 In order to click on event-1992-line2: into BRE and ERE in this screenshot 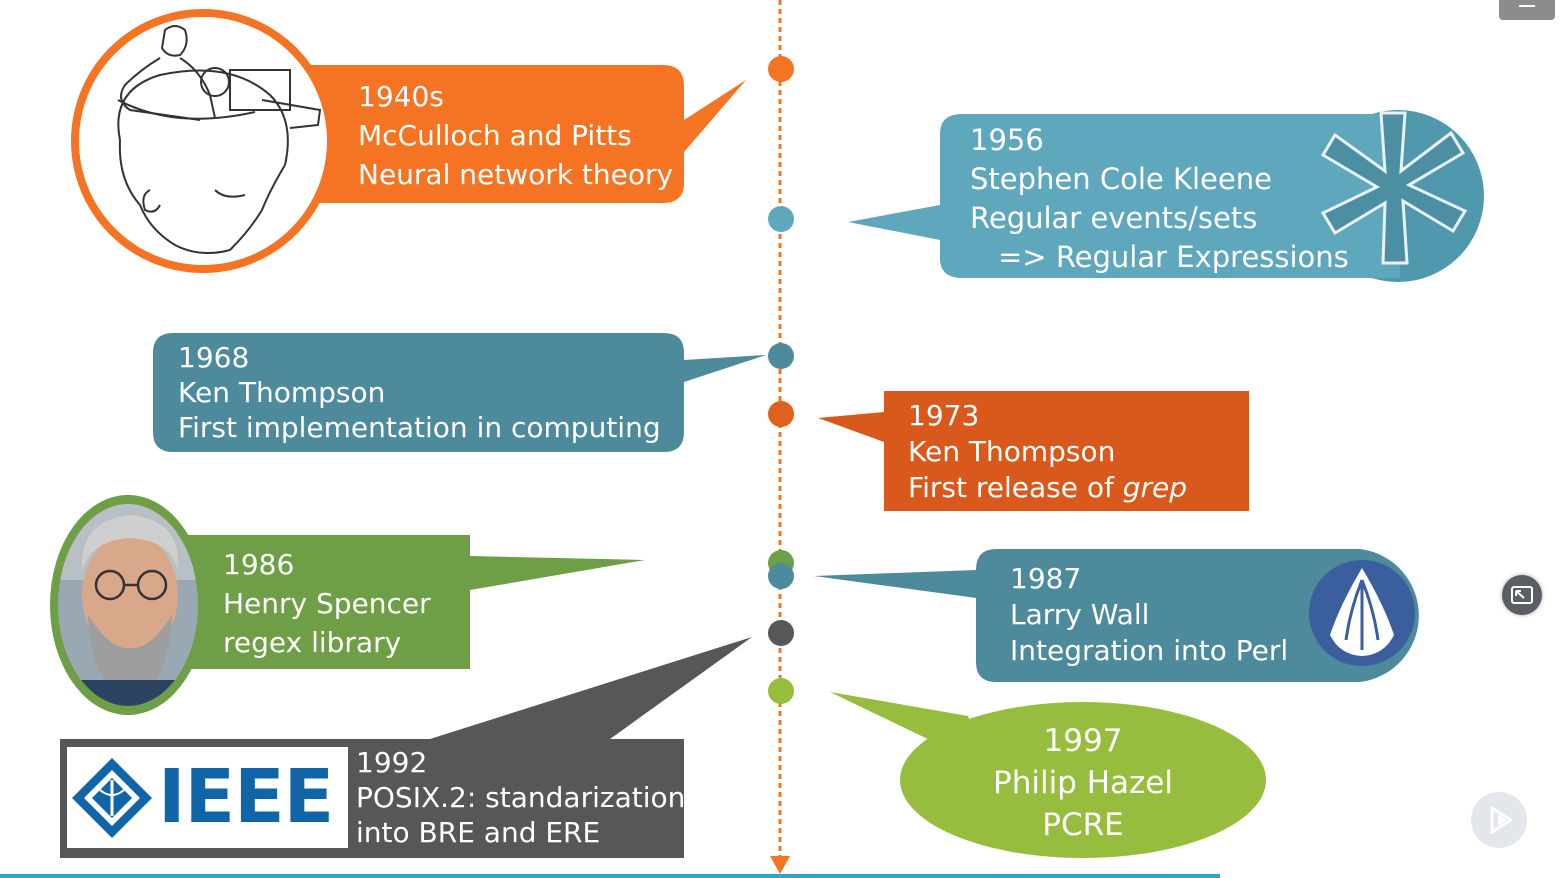, I will do `click(478, 832)`.